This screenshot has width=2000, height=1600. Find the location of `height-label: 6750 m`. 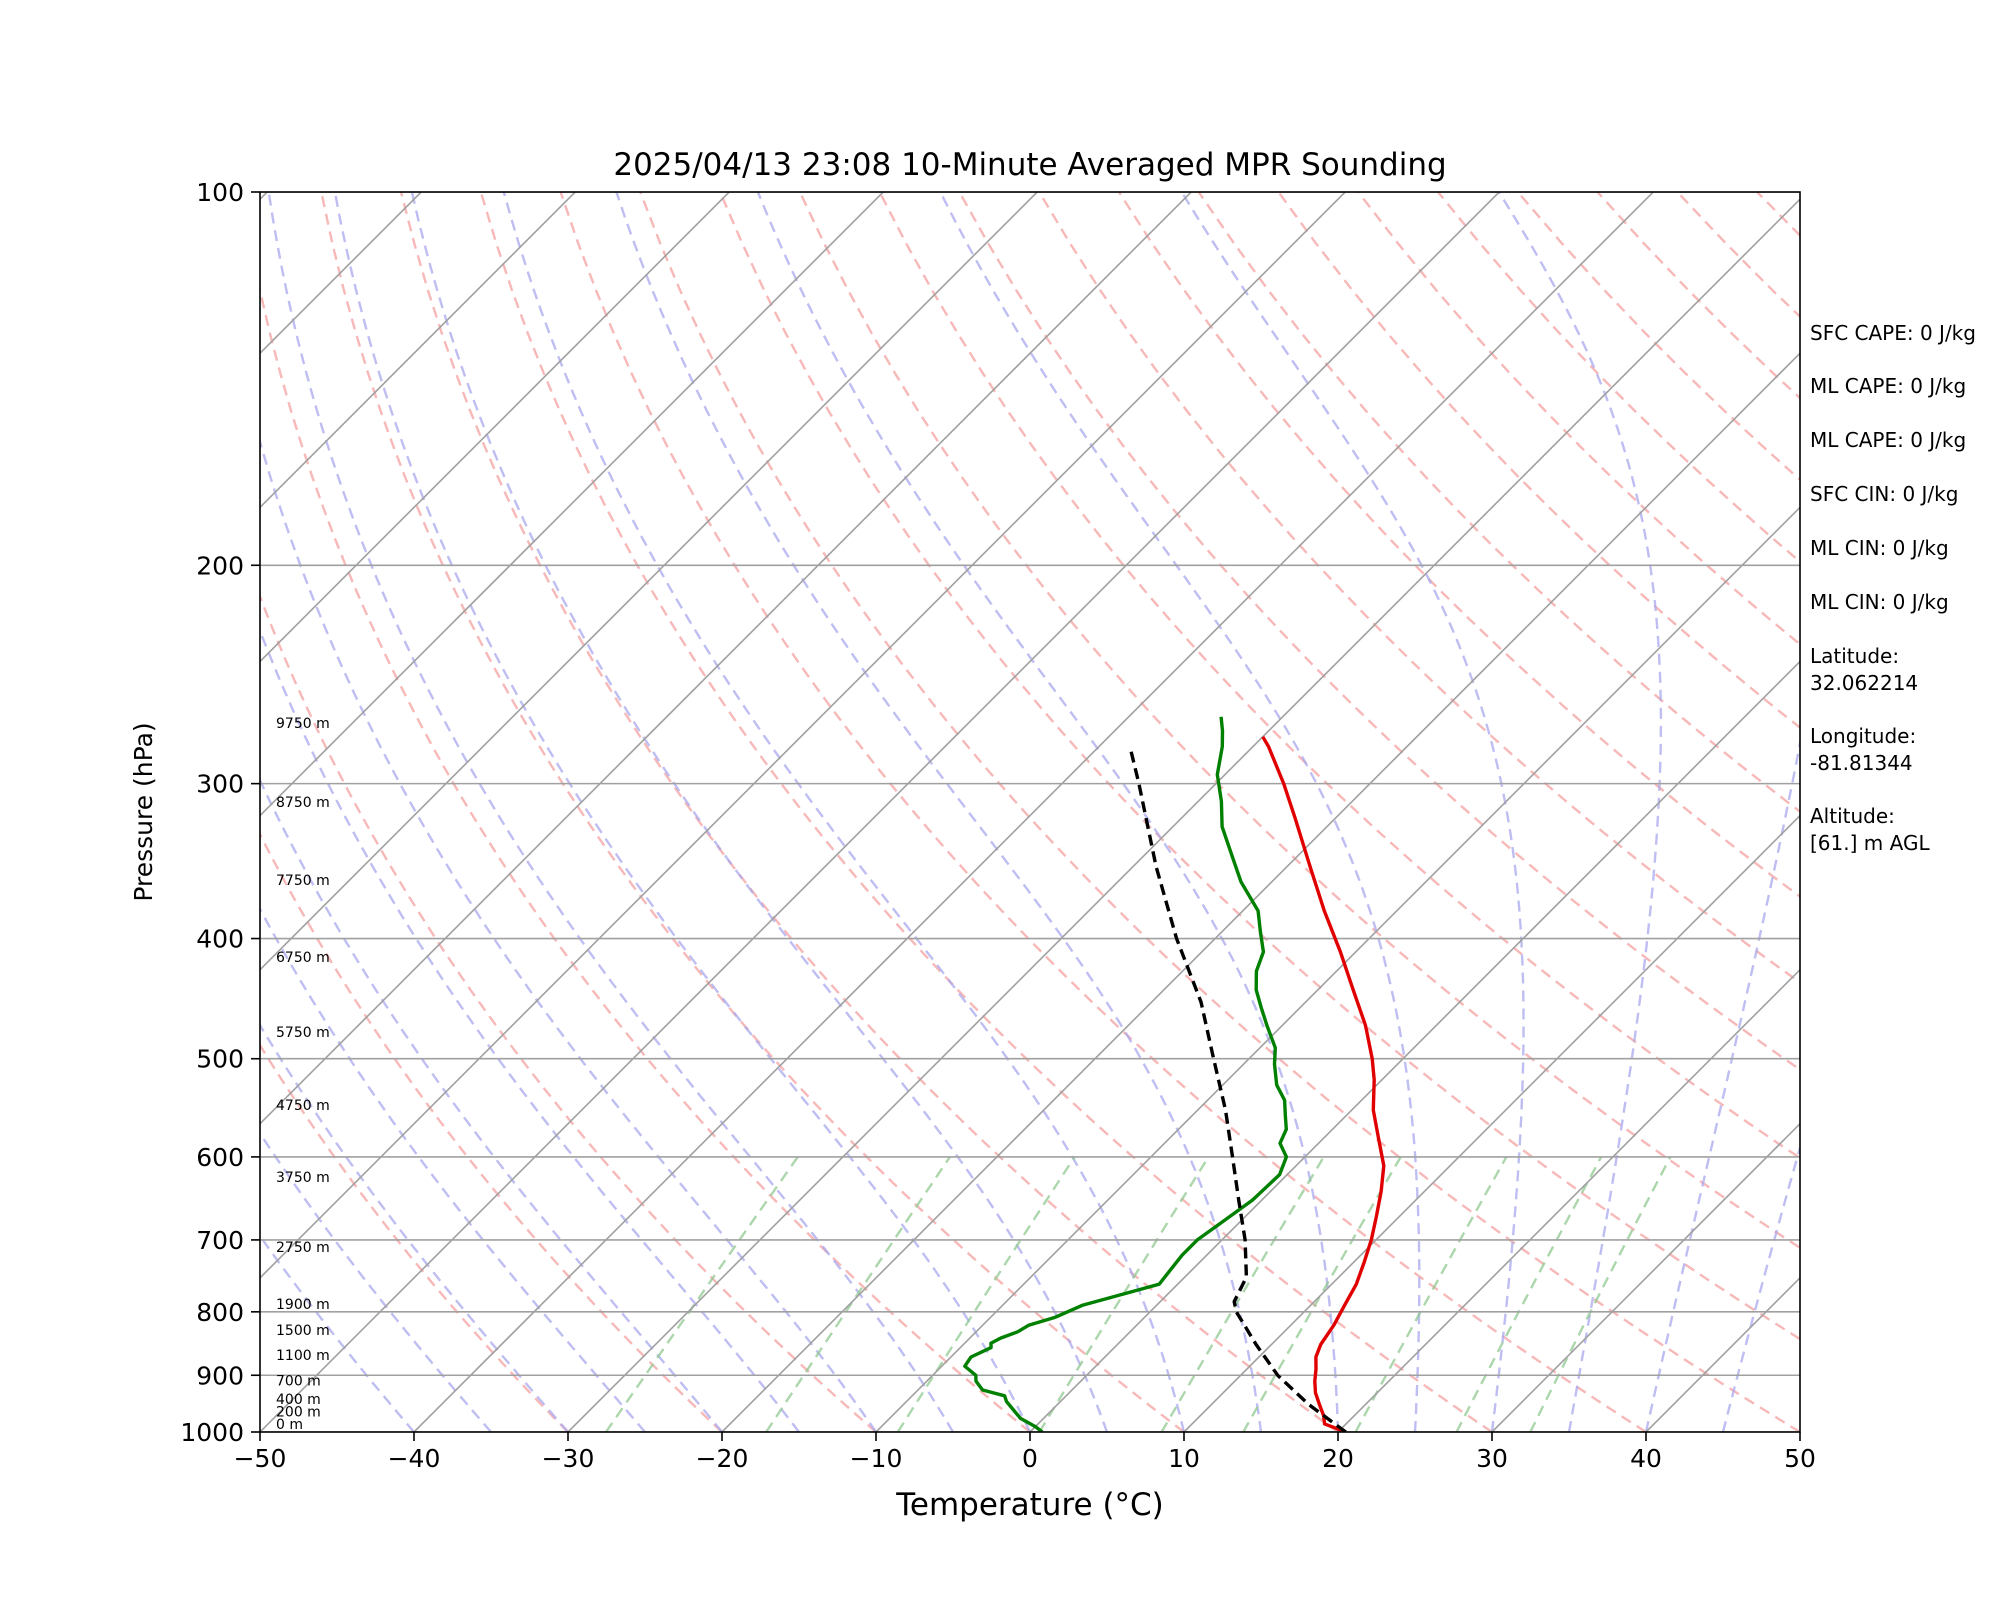

height-label: 6750 m is located at coordinates (303, 958).